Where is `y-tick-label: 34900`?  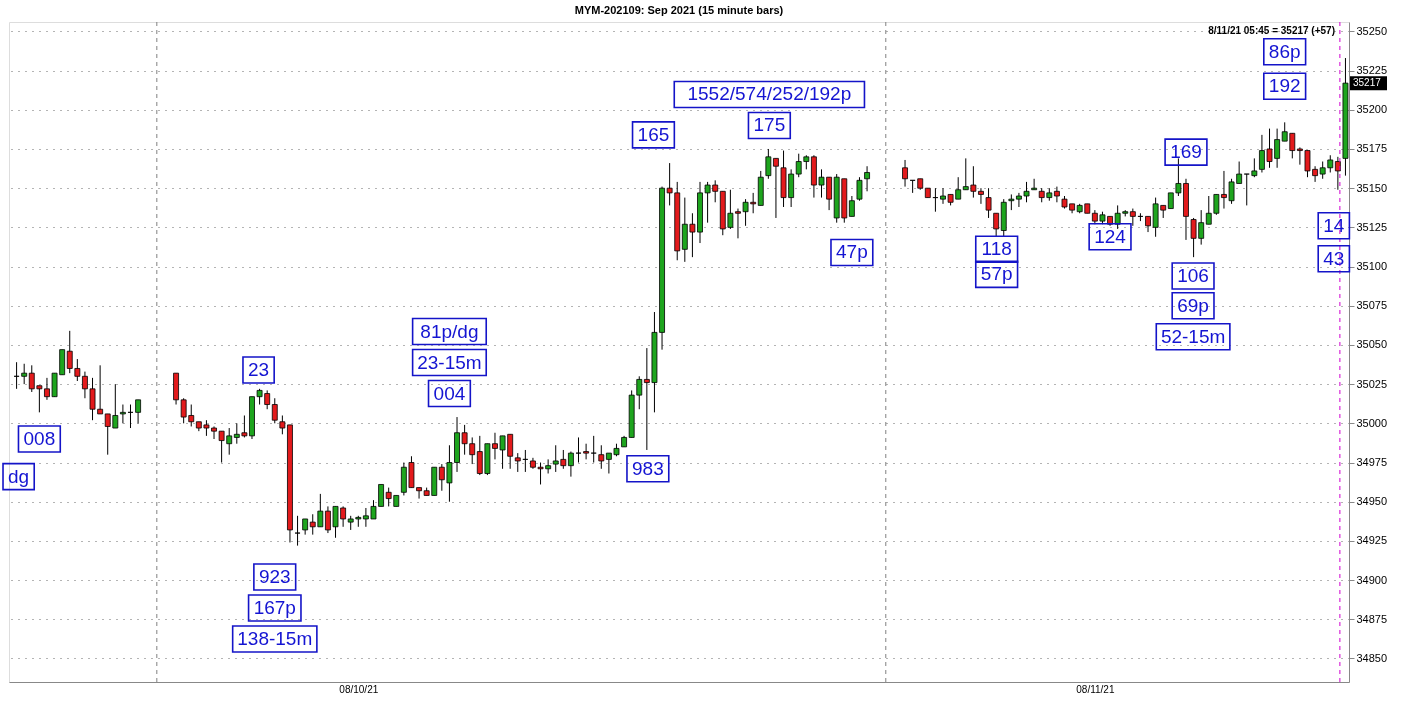 y-tick-label: 34900 is located at coordinates (1372, 579).